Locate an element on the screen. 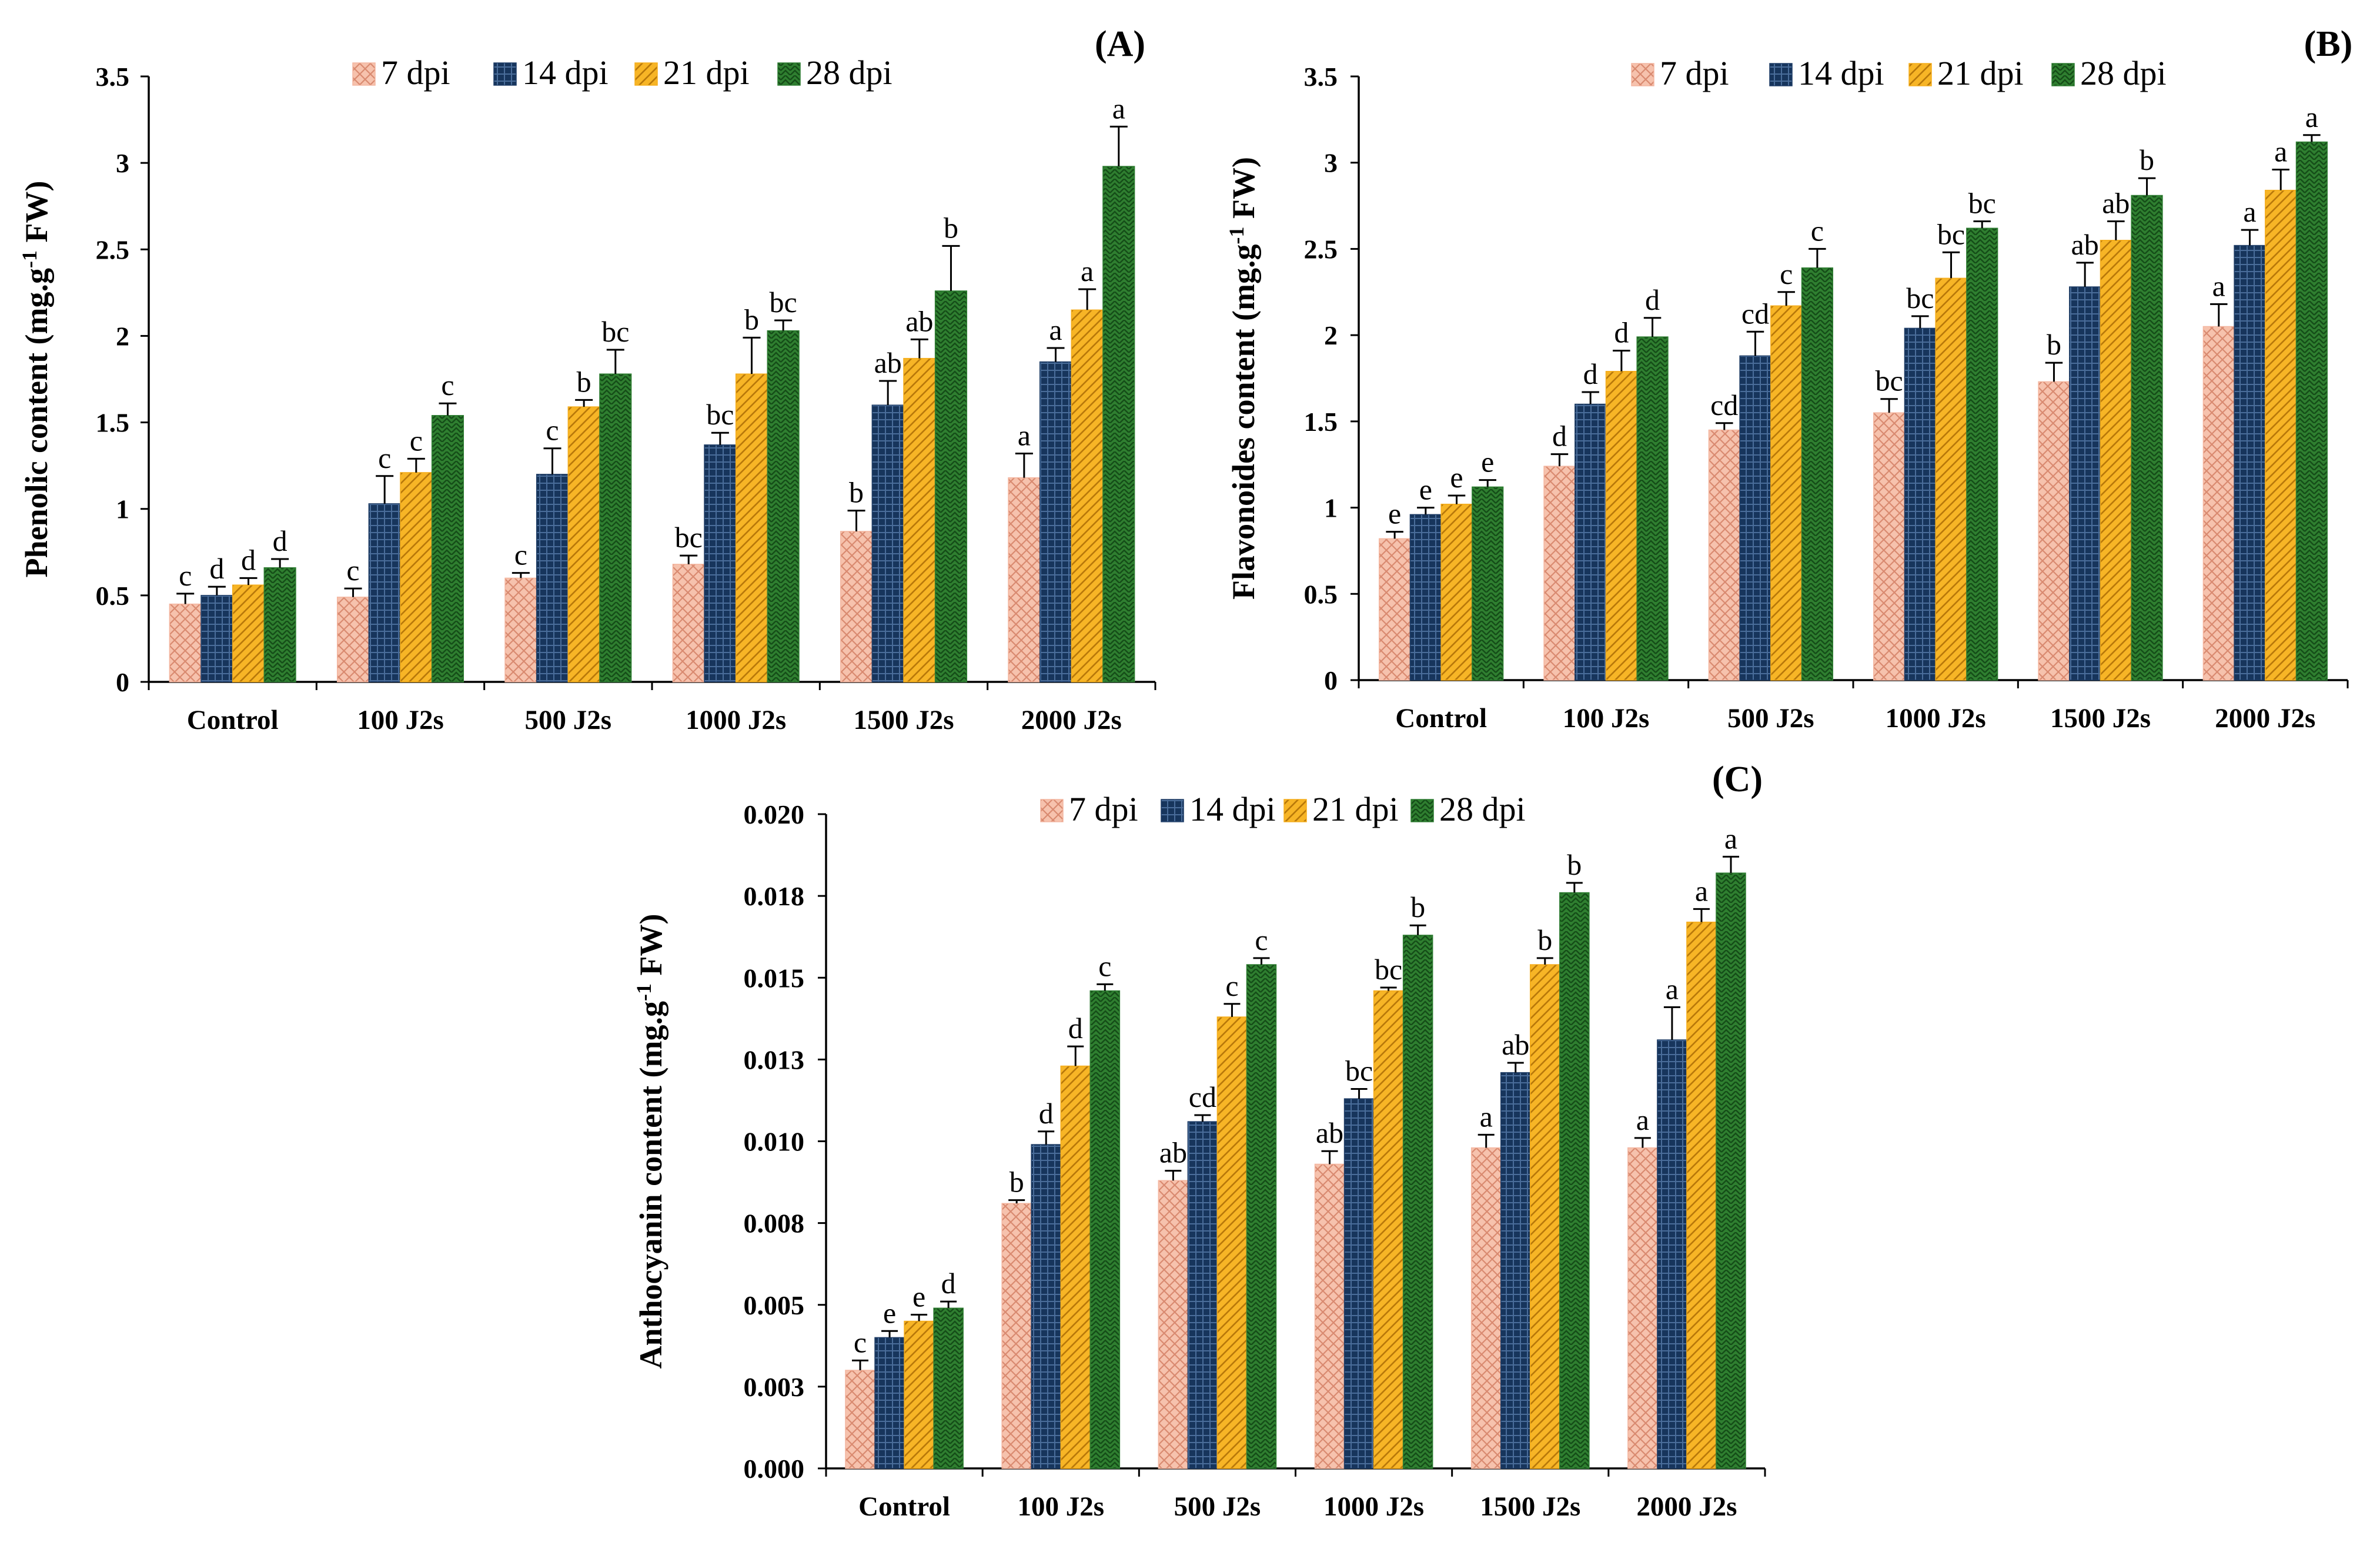 This screenshot has height=1546, width=2380. x-category-label: 2000 J2s is located at coordinates (1071, 720).